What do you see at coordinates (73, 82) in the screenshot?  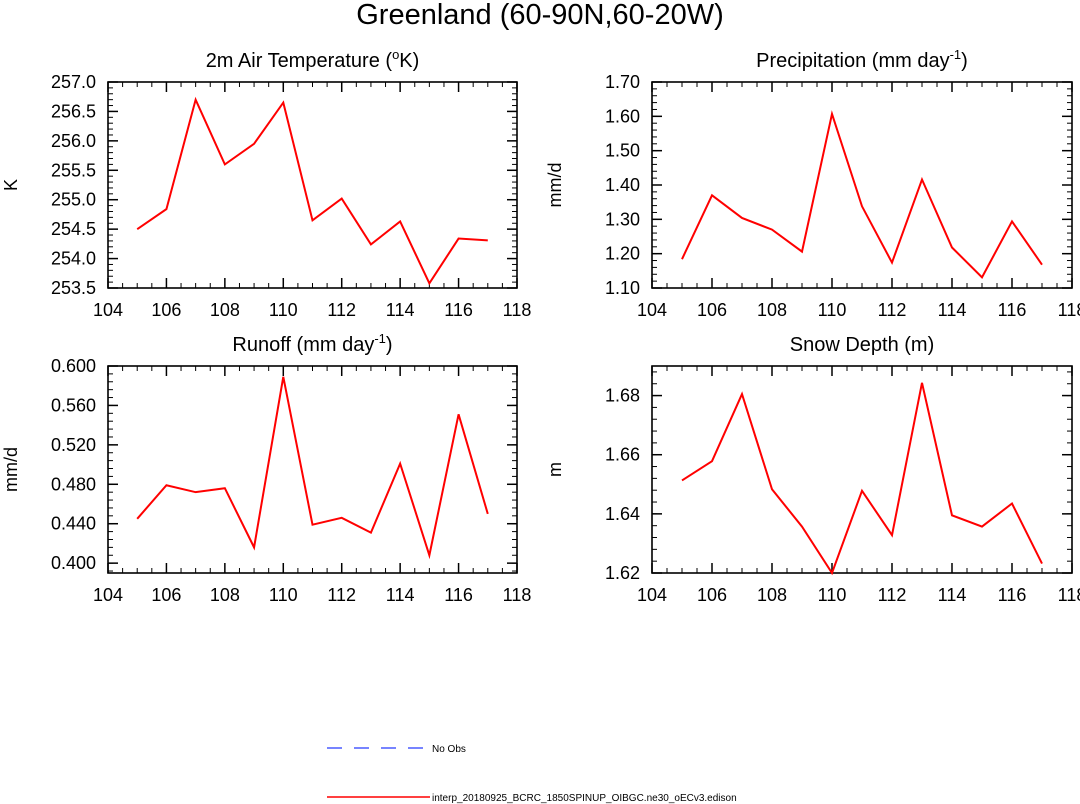 I see `y-tick-label: 257.0` at bounding box center [73, 82].